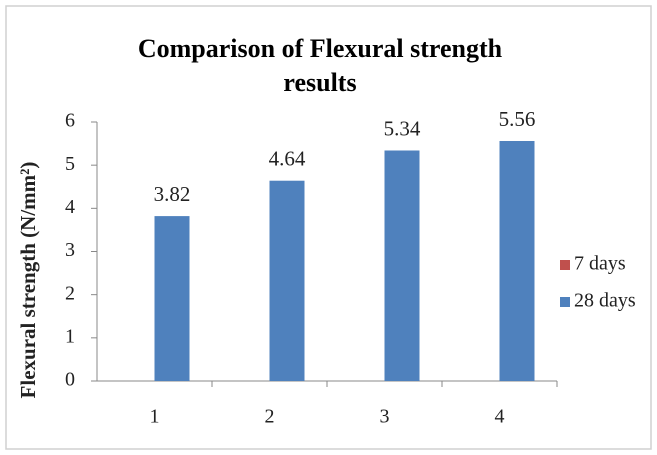  What do you see at coordinates (270, 417) in the screenshot?
I see `x-tick-label: 2` at bounding box center [270, 417].